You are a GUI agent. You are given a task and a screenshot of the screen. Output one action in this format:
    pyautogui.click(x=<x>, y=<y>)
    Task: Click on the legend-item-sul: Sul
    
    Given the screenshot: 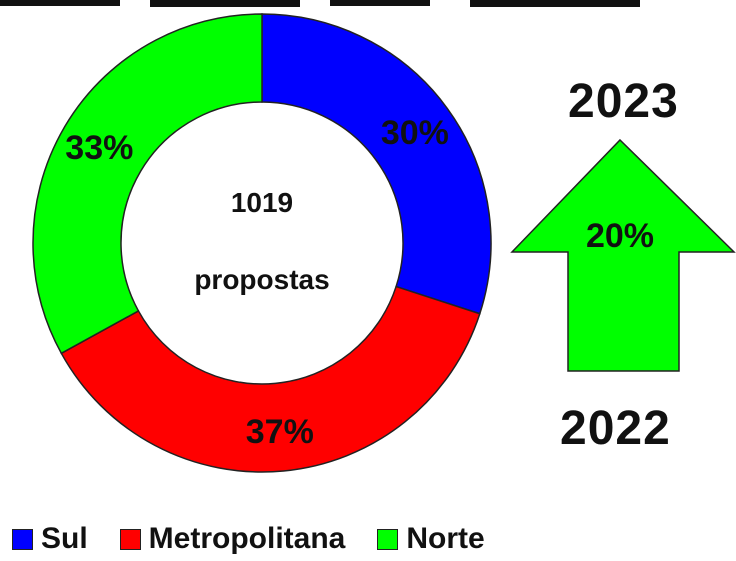 What is the action you would take?
    pyautogui.click(x=50, y=539)
    